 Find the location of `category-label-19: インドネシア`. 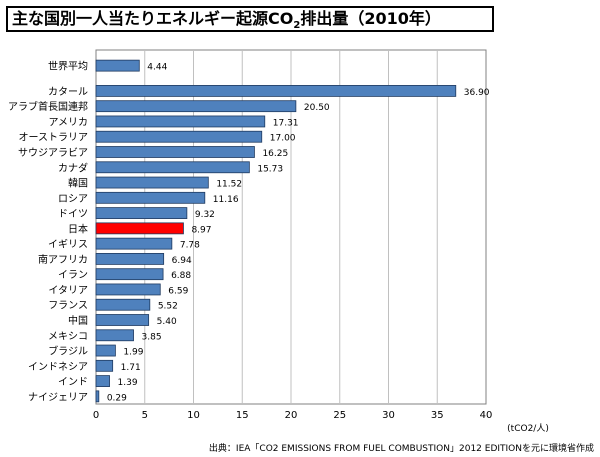

category-label-19: インドネシア is located at coordinates (58, 367).